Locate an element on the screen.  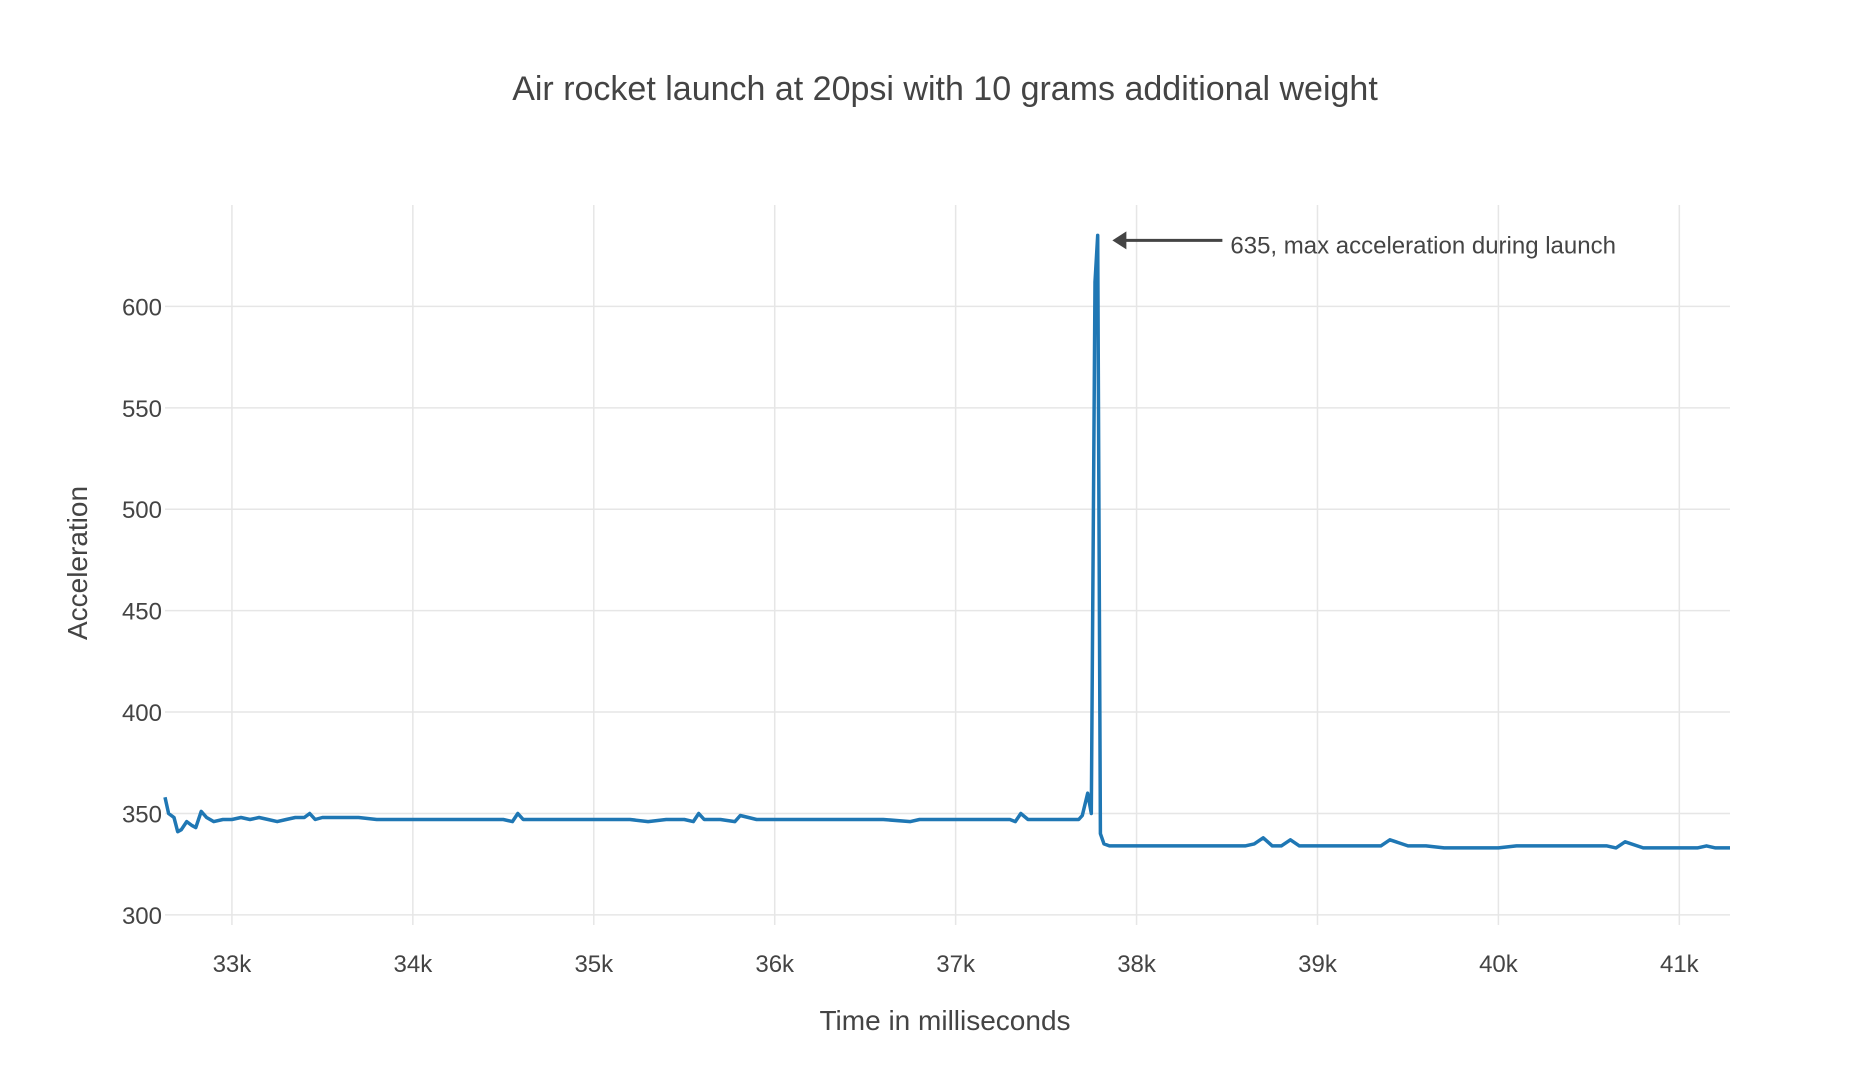
y-axis-ticks: 300 350 400 450 500 550 600 is located at coordinates (142, 611).